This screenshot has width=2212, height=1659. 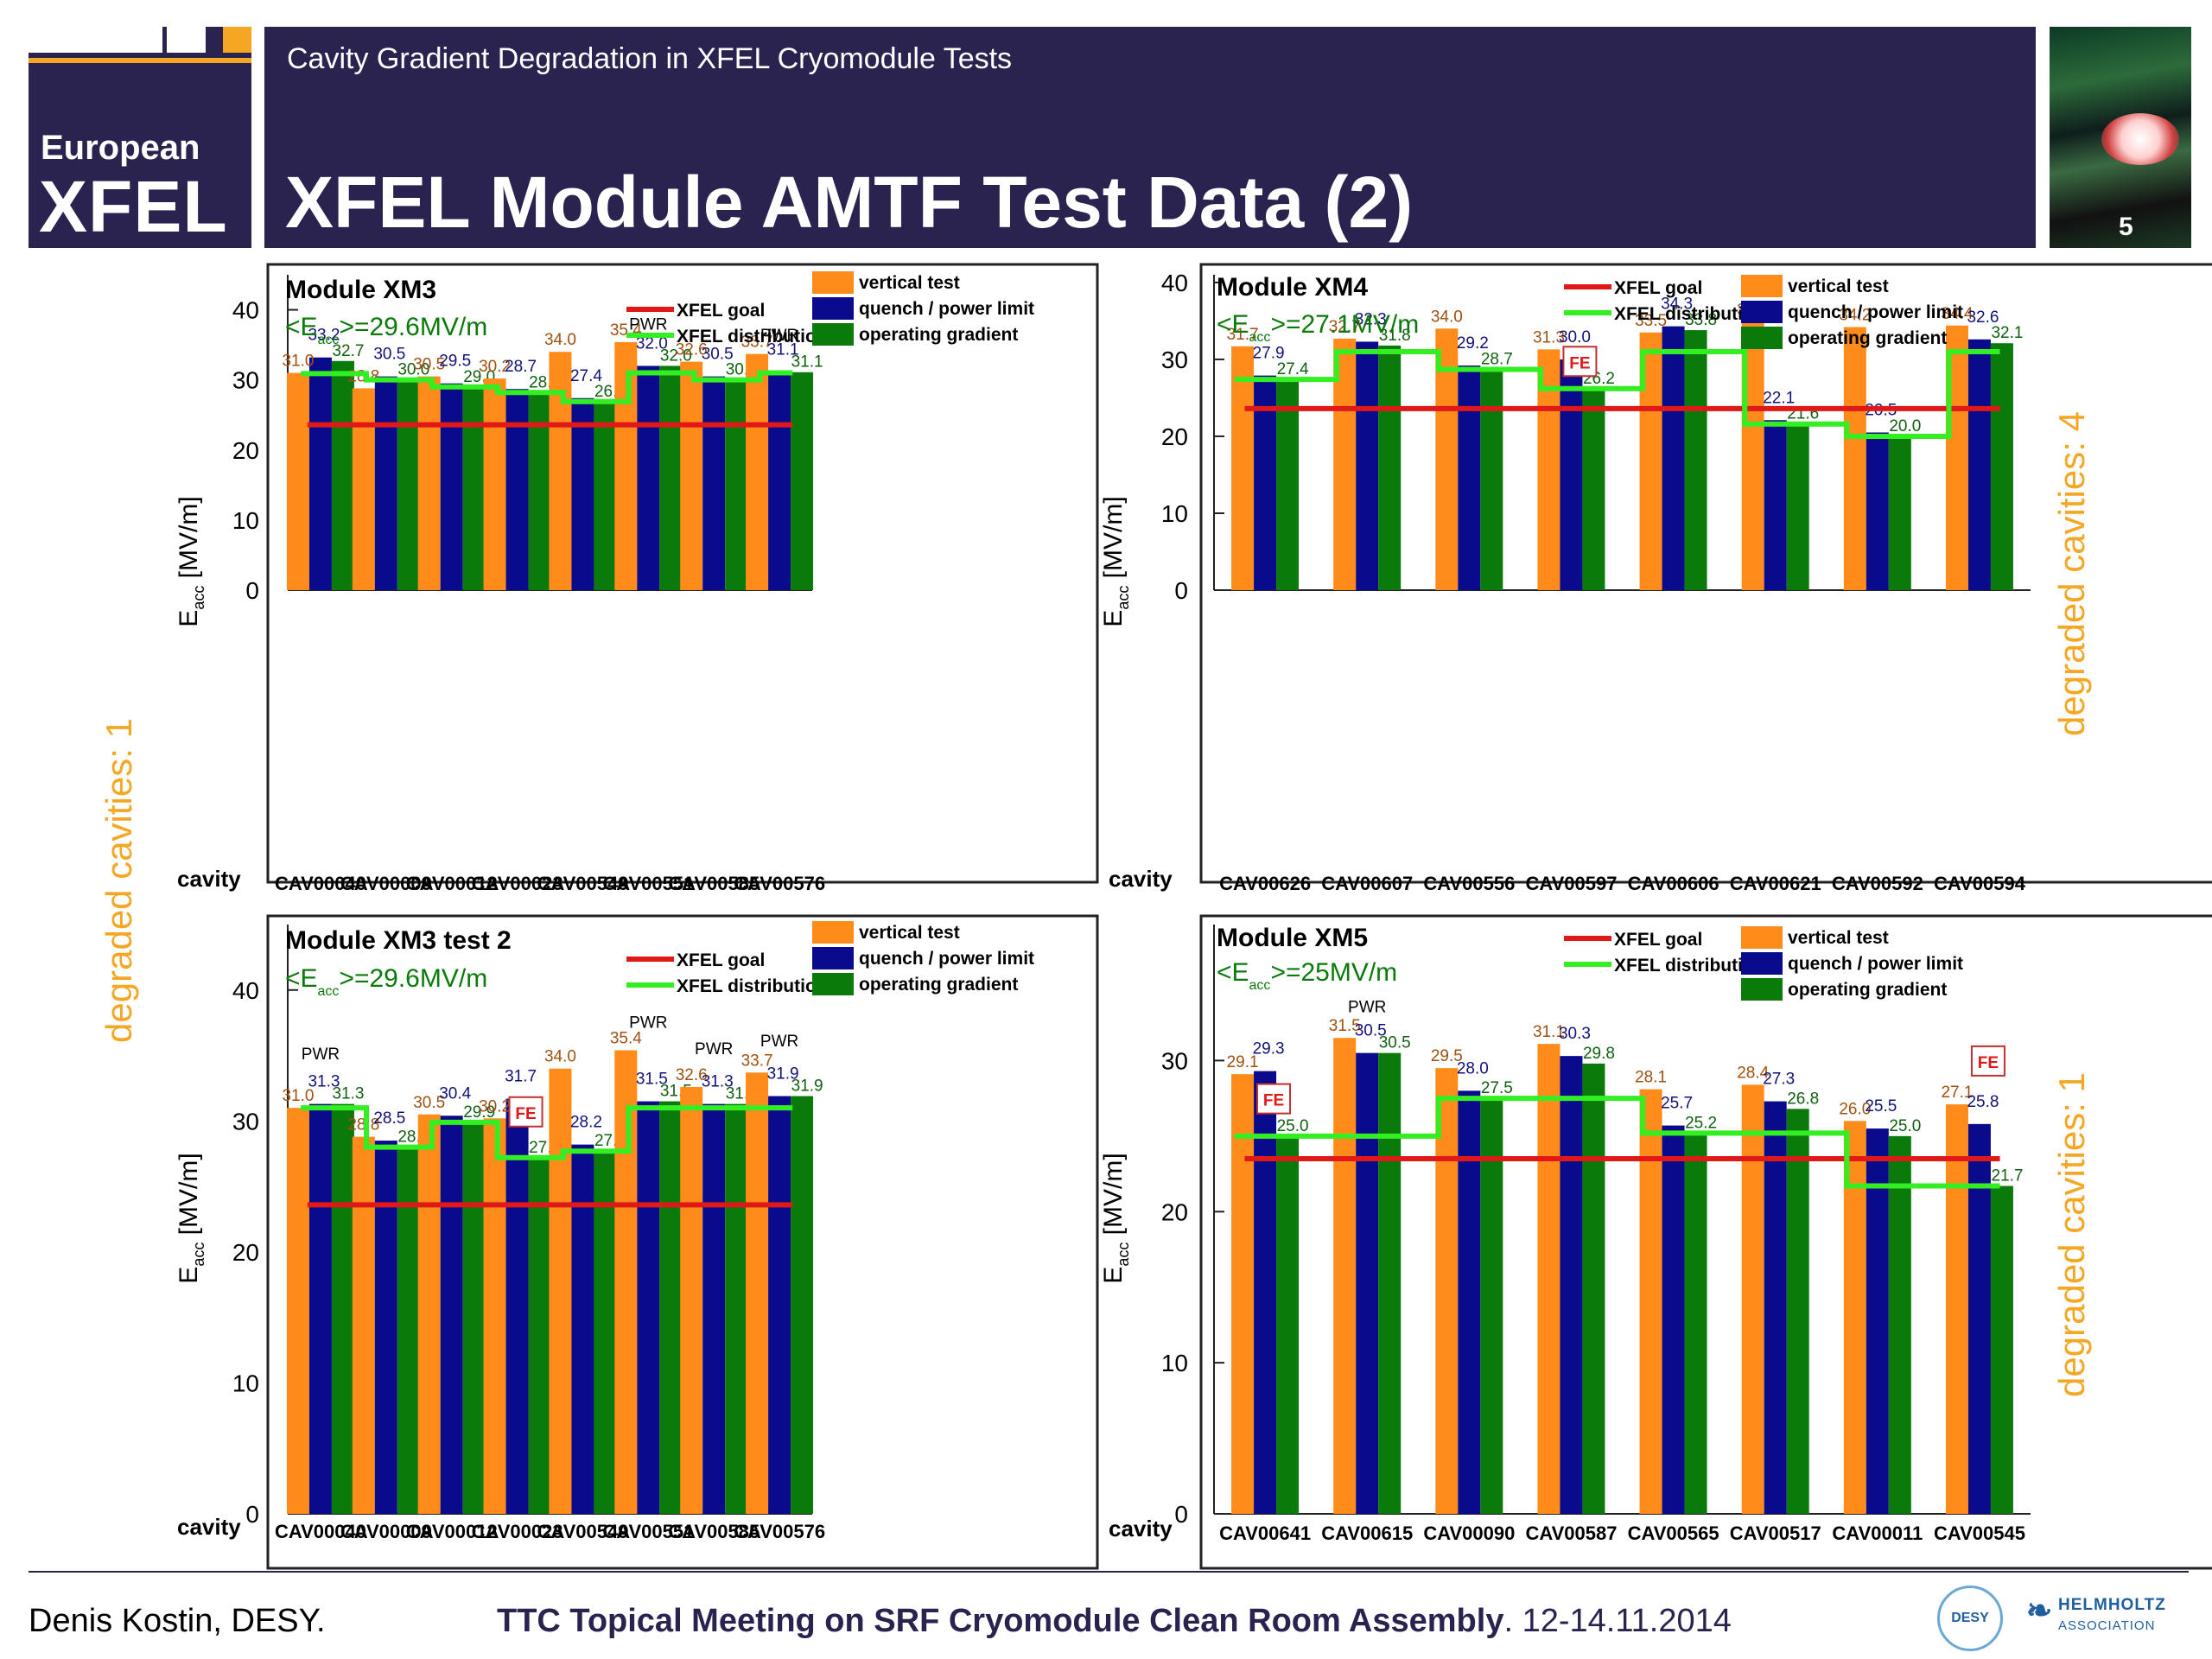 What do you see at coordinates (1571, 1533) in the screenshot?
I see `category-label: CAV00587` at bounding box center [1571, 1533].